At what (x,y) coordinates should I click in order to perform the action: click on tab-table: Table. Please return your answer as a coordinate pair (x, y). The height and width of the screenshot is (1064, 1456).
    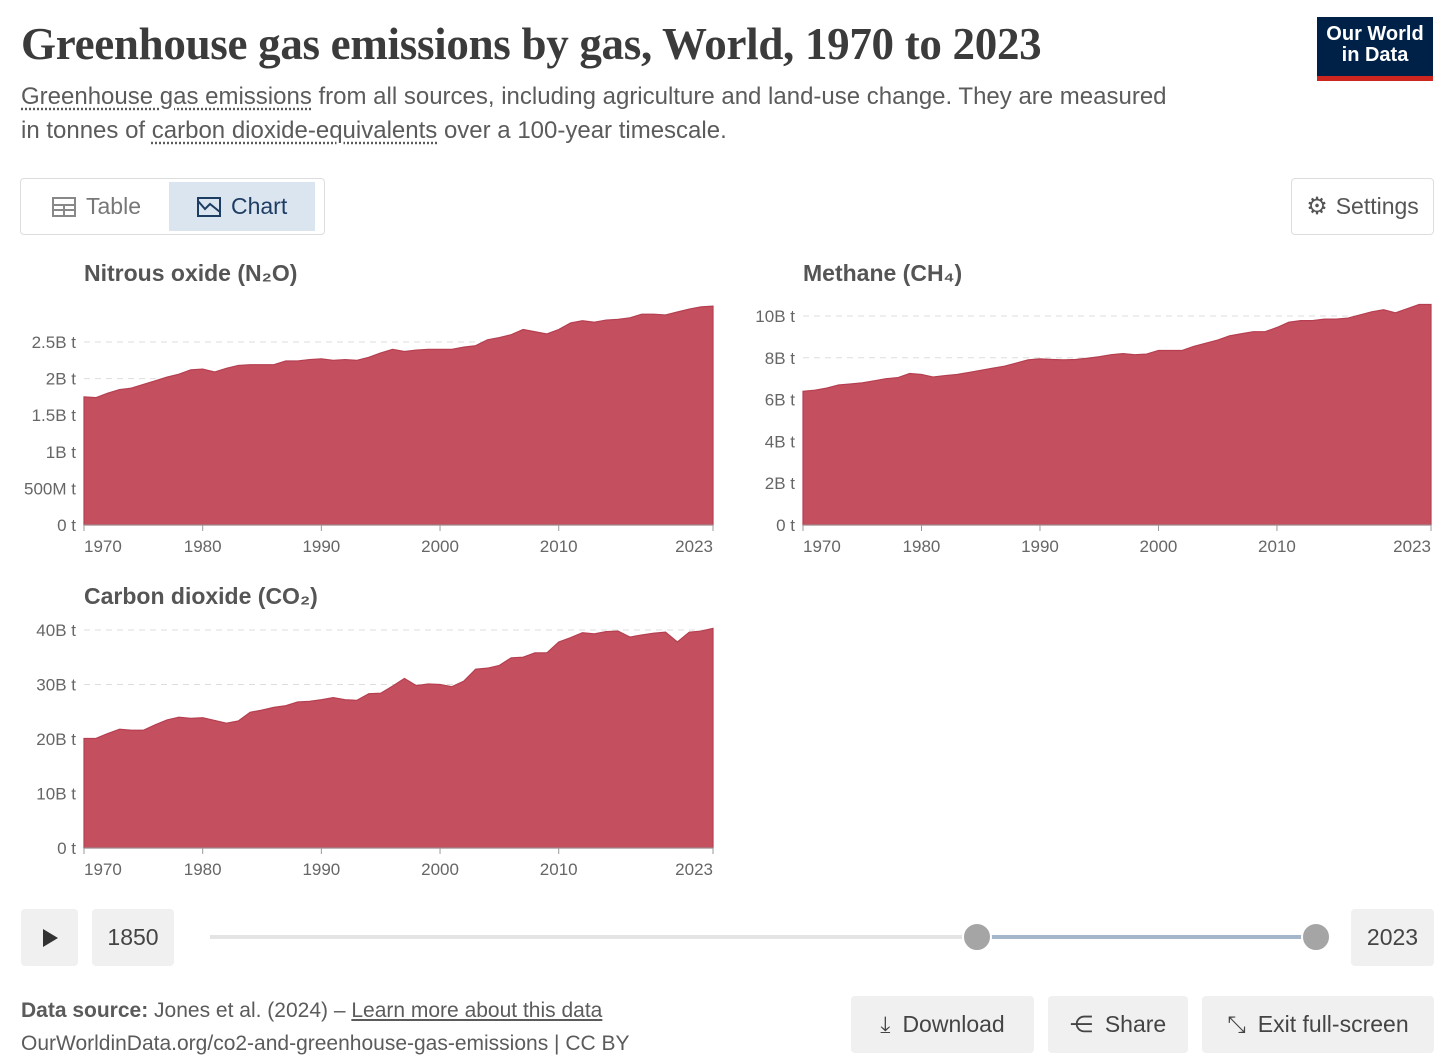
    Looking at the image, I should click on (96, 206).